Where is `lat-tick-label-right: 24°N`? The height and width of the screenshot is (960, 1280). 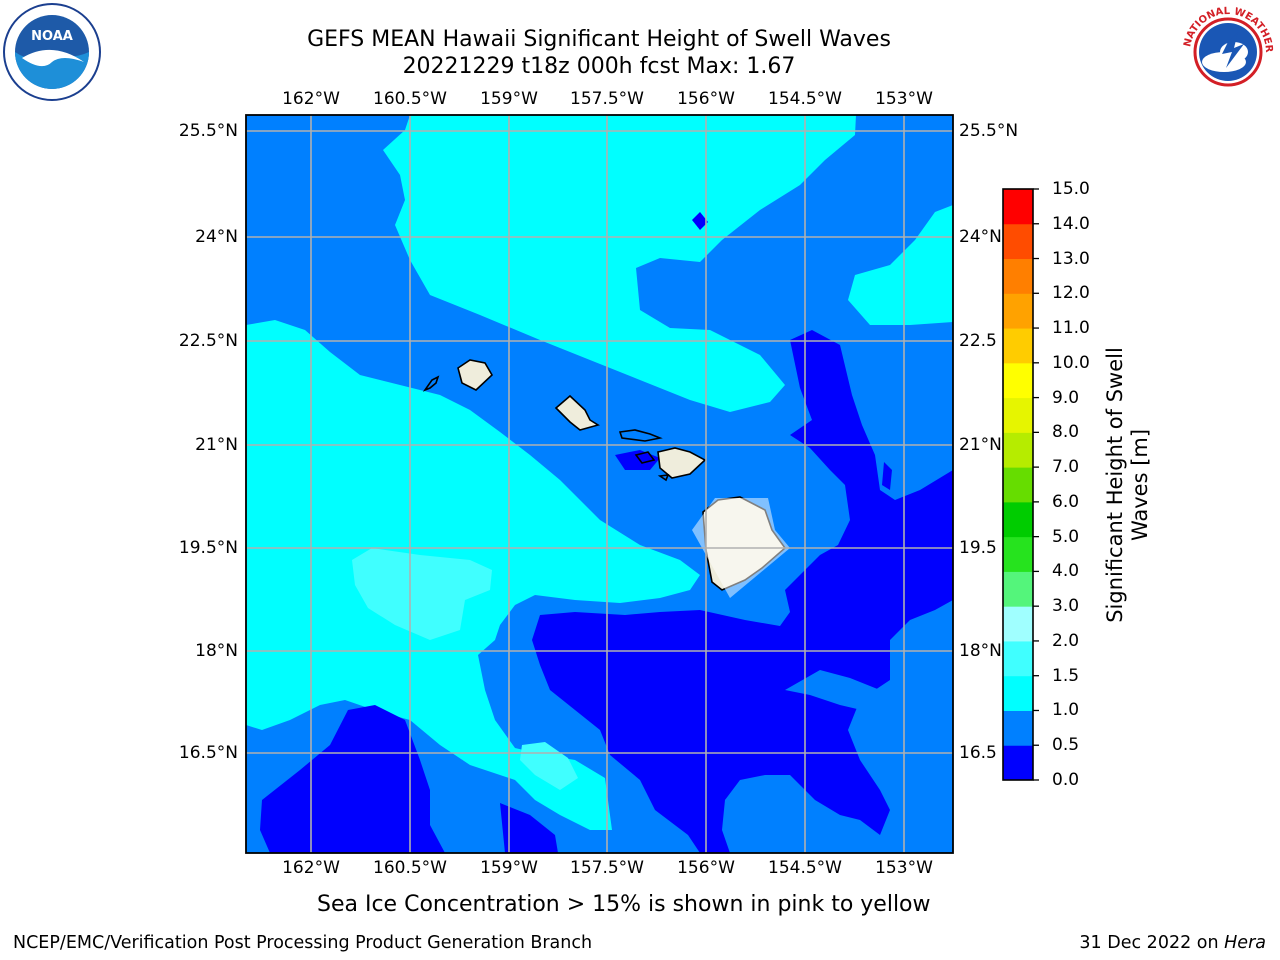
lat-tick-label-right: 24°N is located at coordinates (980, 237).